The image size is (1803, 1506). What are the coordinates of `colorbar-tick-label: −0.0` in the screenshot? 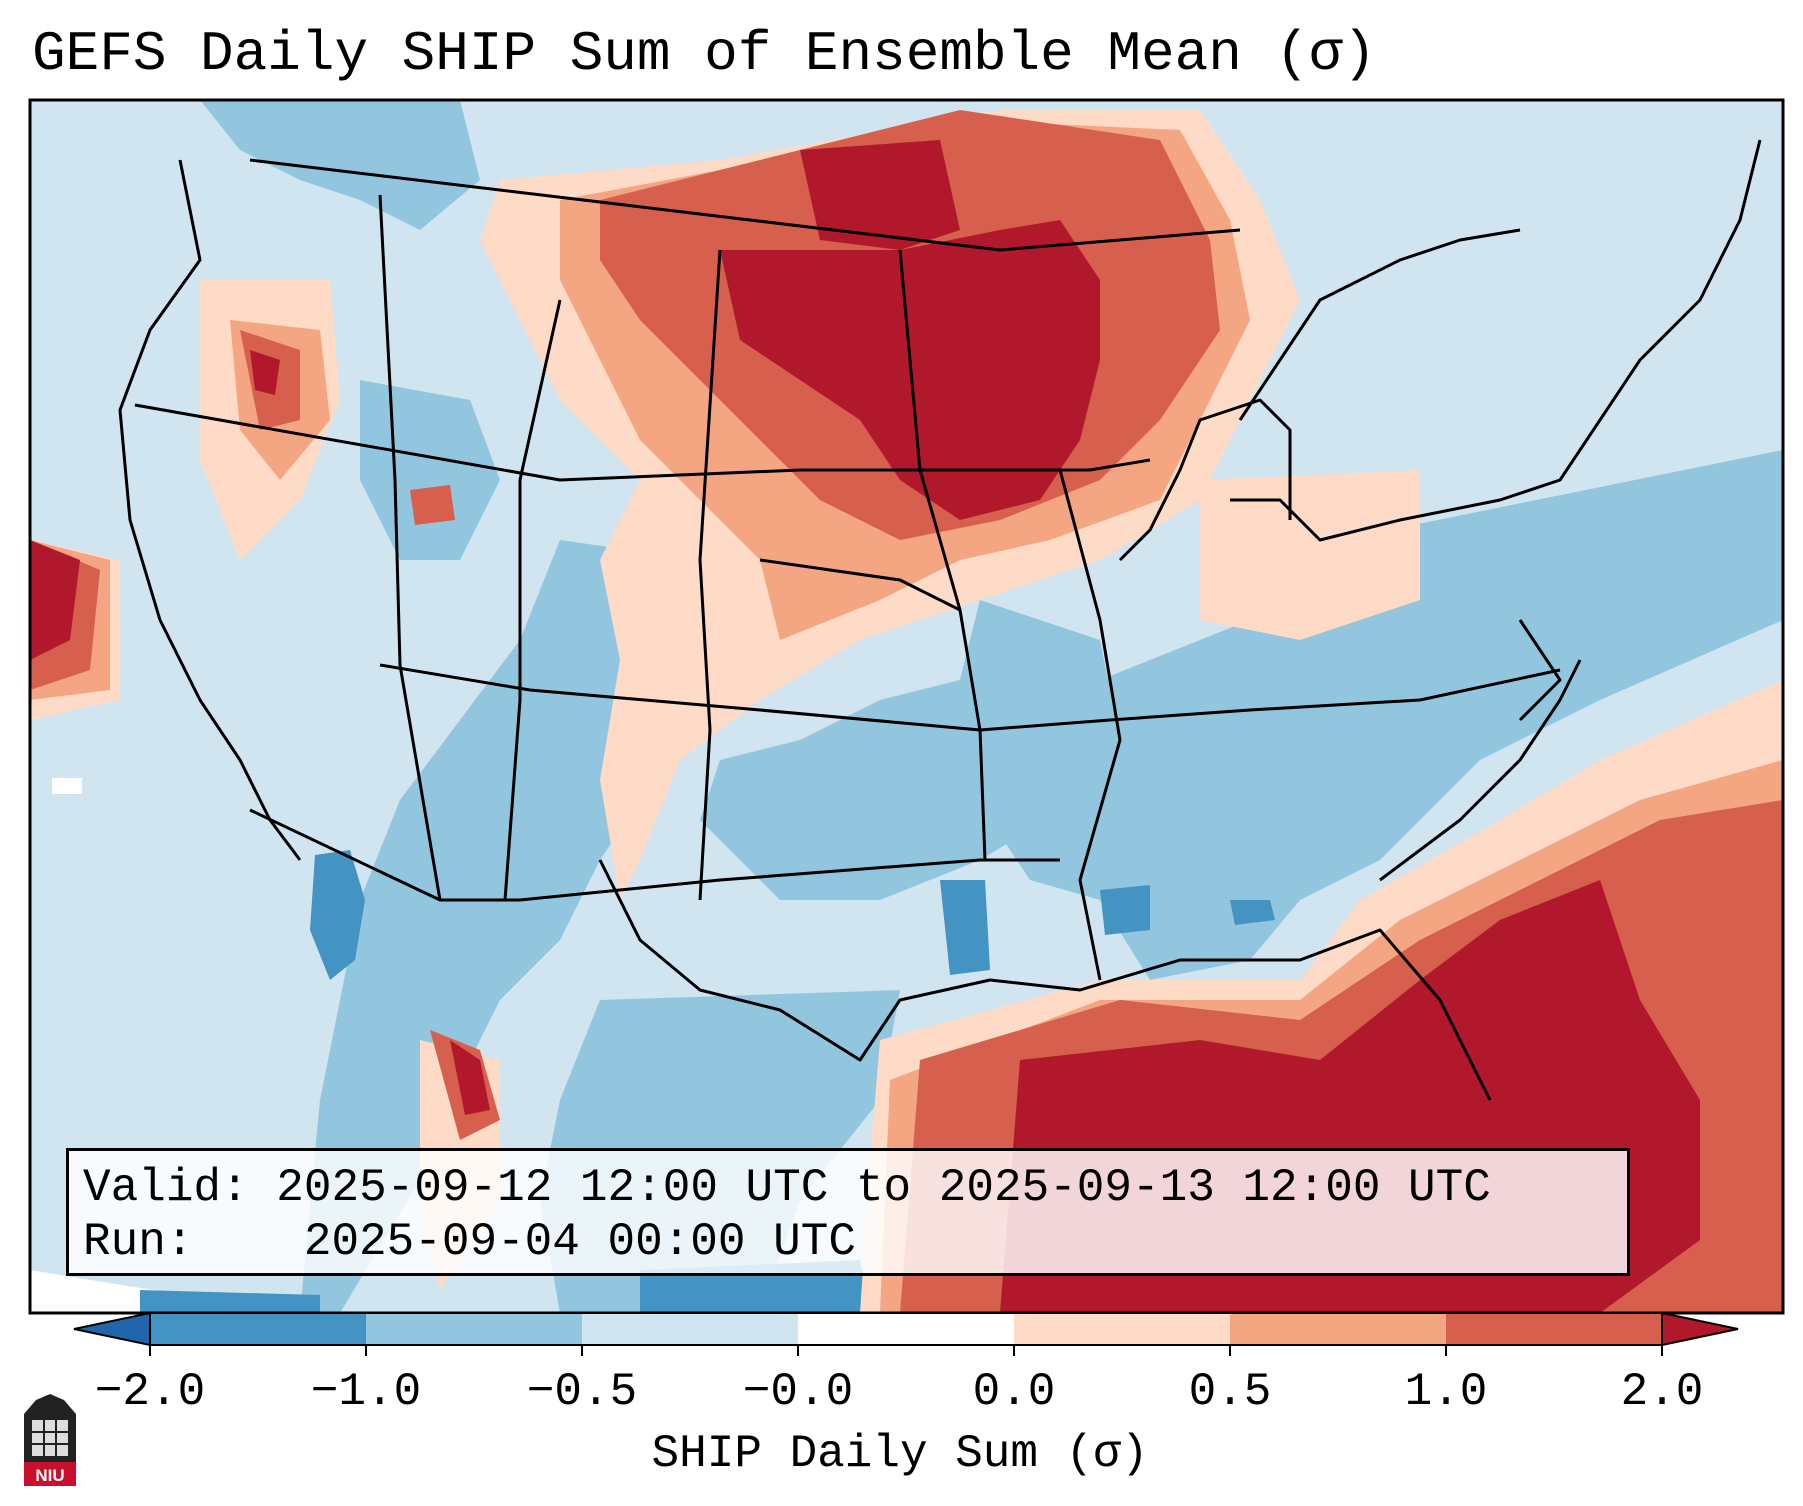 It's located at (798, 1392).